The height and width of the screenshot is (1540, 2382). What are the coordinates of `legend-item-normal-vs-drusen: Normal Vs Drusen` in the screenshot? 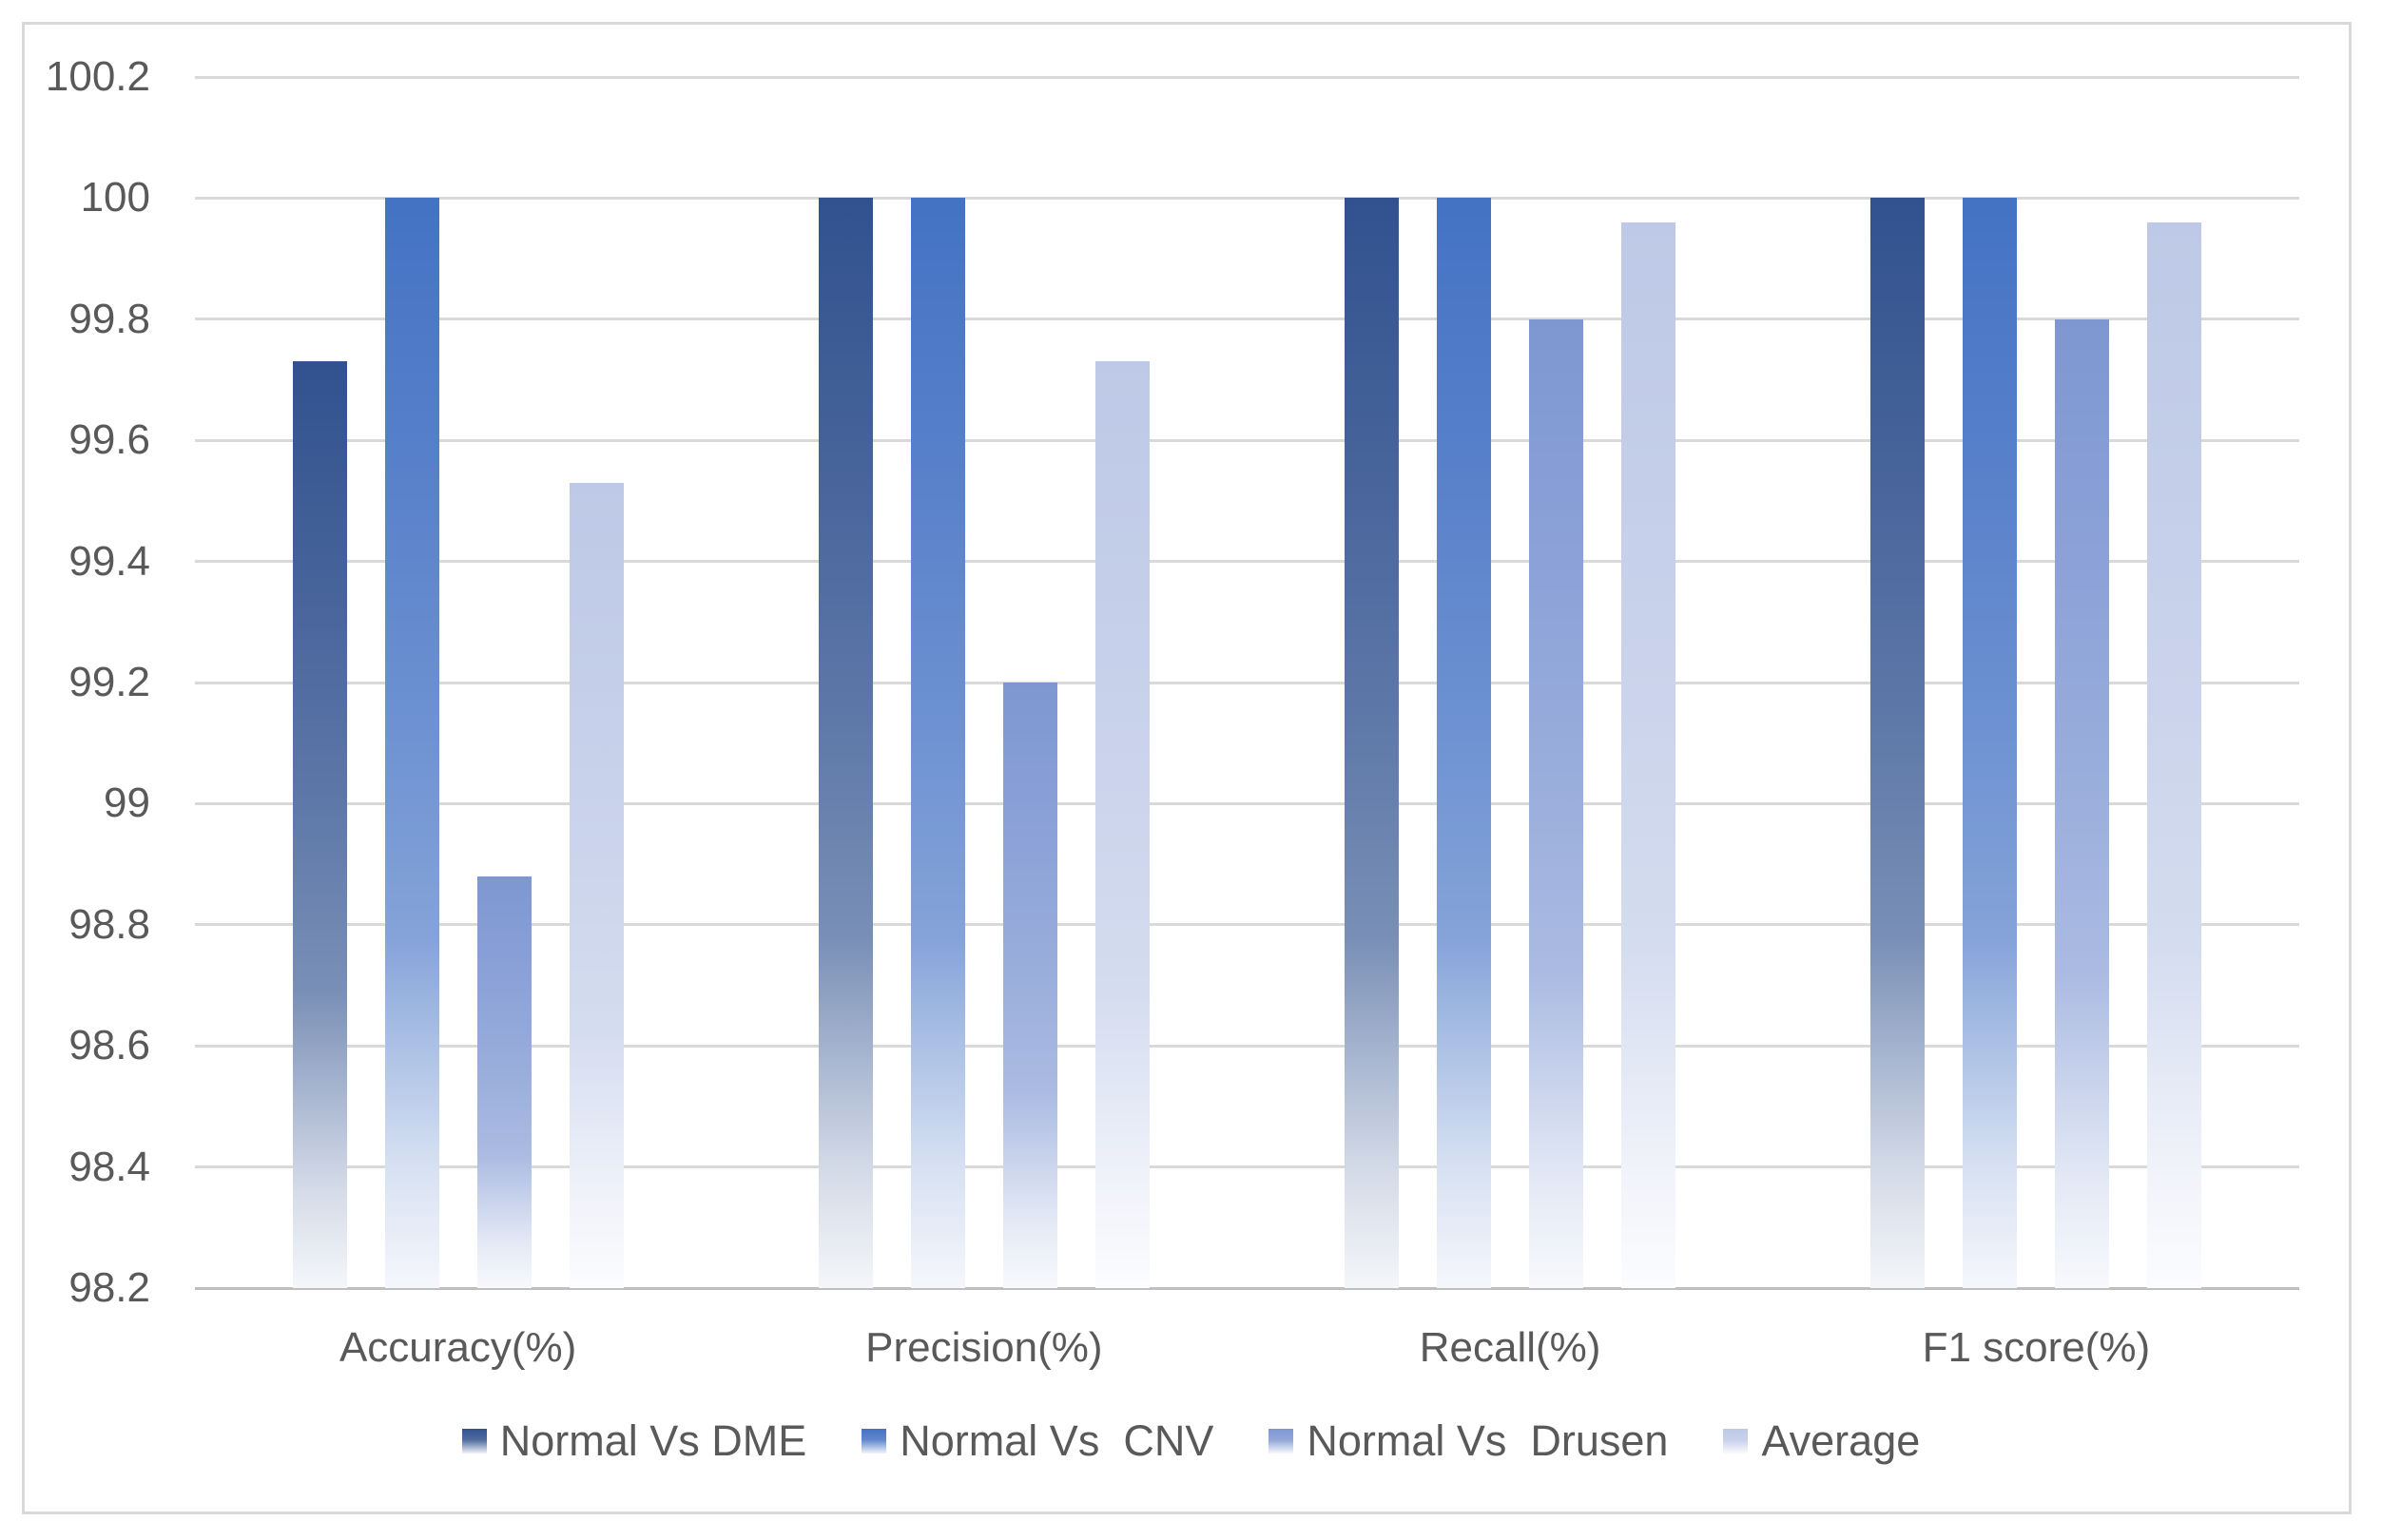 It's located at (1468, 1441).